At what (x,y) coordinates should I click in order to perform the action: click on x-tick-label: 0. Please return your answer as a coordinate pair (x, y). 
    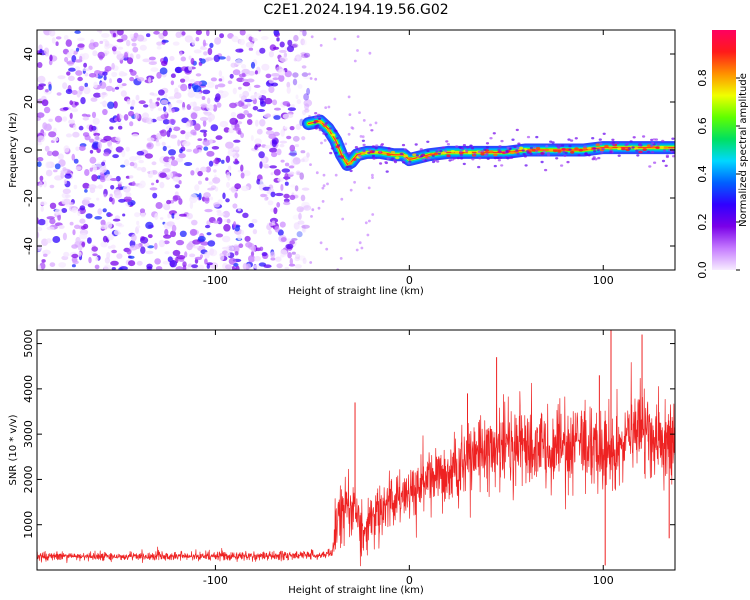
    Looking at the image, I should click on (409, 580).